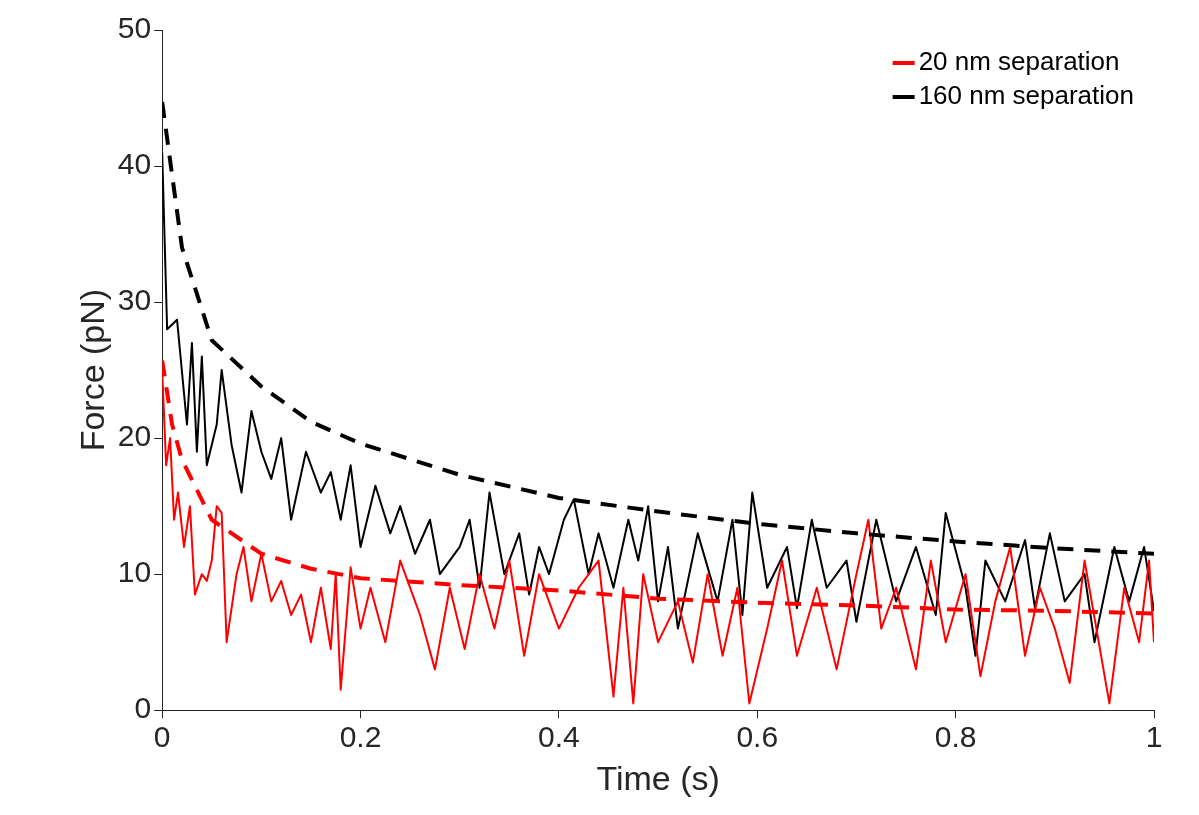 This screenshot has width=1199, height=815. I want to click on x-tick-label: 0.8, so click(955, 737).